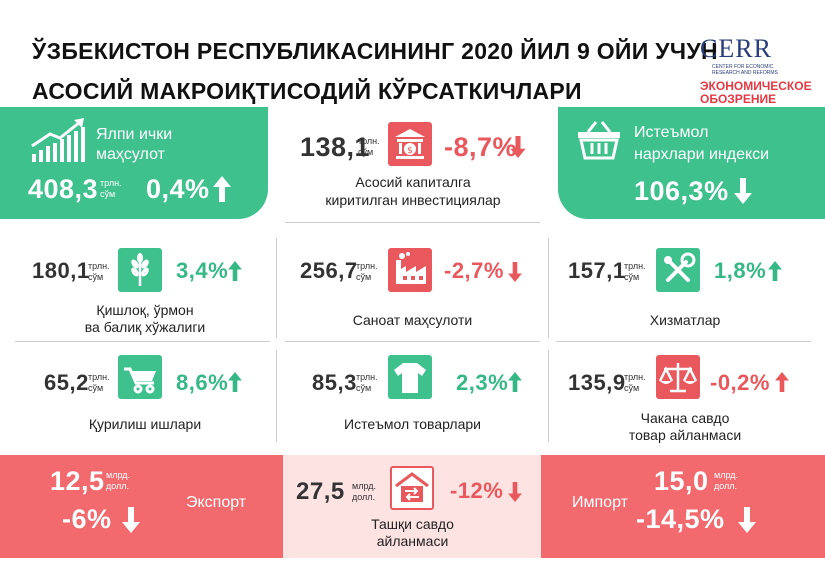 The image size is (825, 585). Describe the element at coordinates (369, 141) in the screenshot. I see `investment-unit1: трлн.` at that location.